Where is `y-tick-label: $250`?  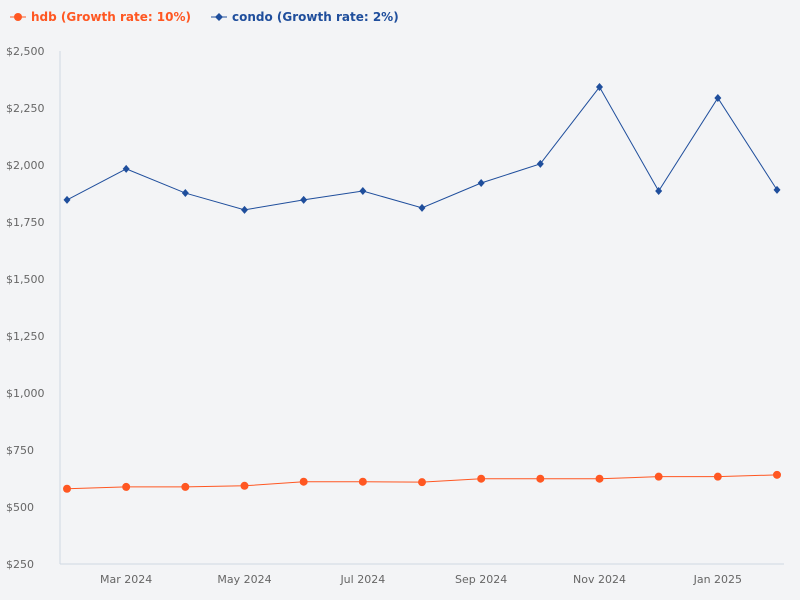 y-tick-label: $250 is located at coordinates (20, 564).